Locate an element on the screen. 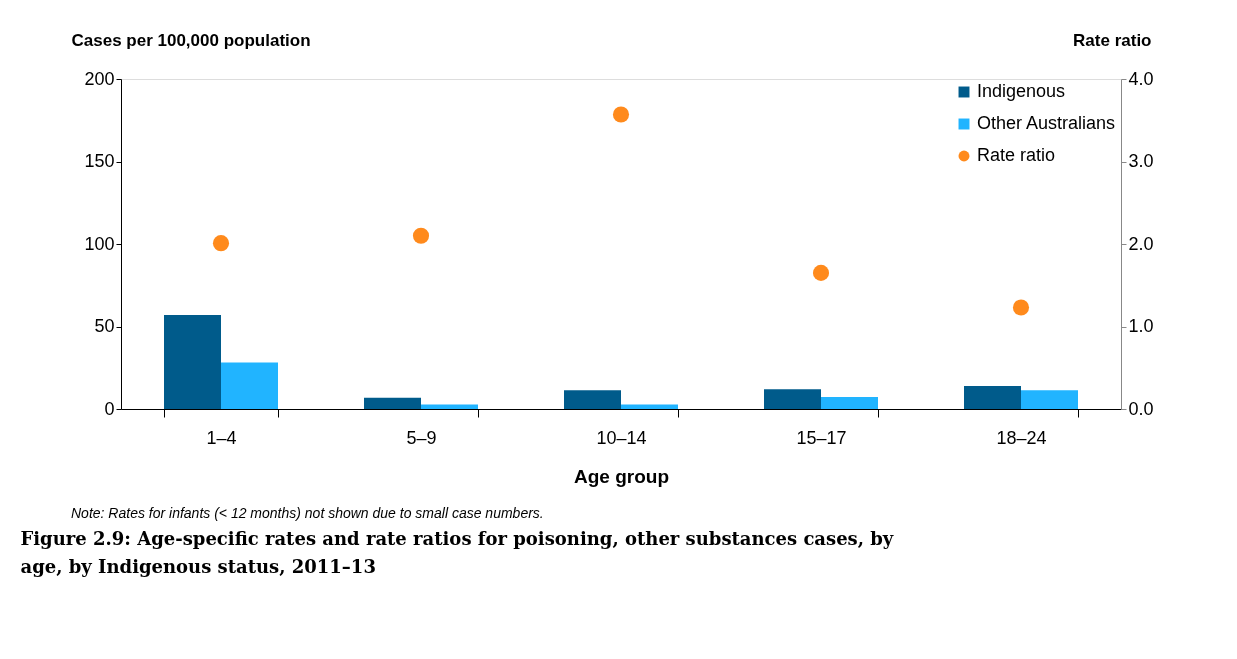 This screenshot has width=1237, height=659. x-tick-label: 15–17 is located at coordinates (821, 437).